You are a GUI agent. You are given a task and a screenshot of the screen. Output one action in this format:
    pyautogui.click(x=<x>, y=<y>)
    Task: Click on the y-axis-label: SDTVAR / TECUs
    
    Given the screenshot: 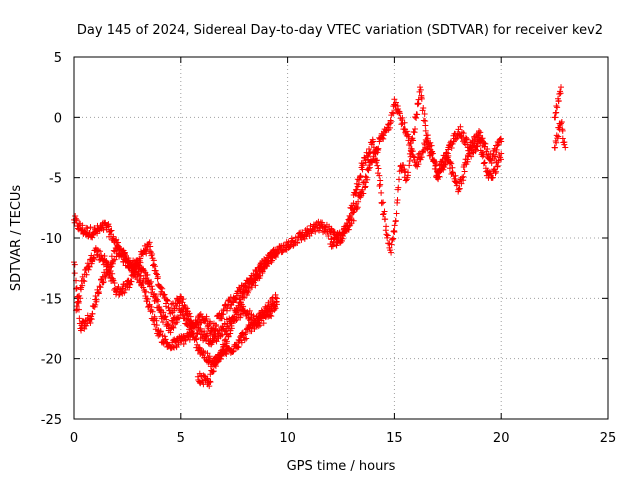 What is the action you would take?
    pyautogui.click(x=16, y=238)
    